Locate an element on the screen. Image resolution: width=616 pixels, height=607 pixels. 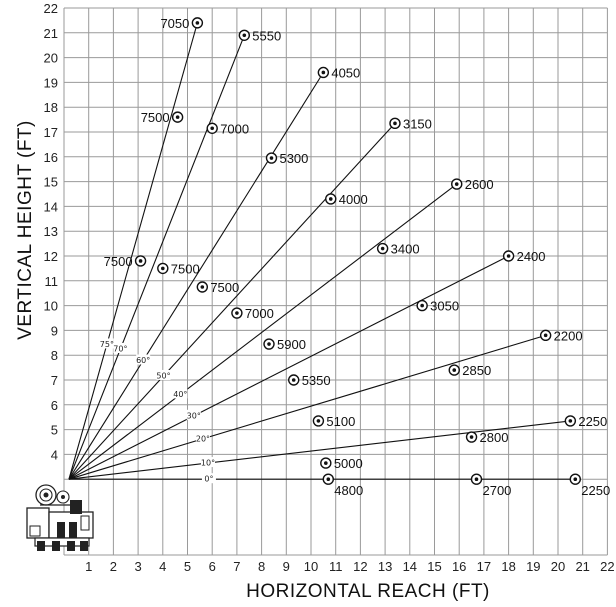
x-tick-label: 12 is located at coordinates (360, 566).